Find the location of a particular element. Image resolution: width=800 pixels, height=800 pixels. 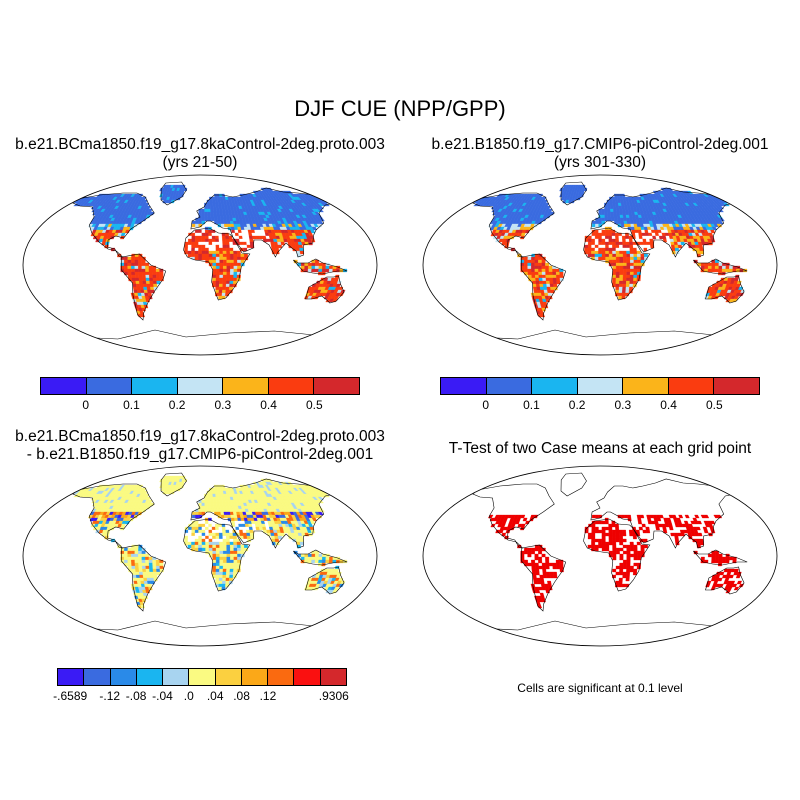

panel-4-coast-eu is located at coordinates (663, 513).